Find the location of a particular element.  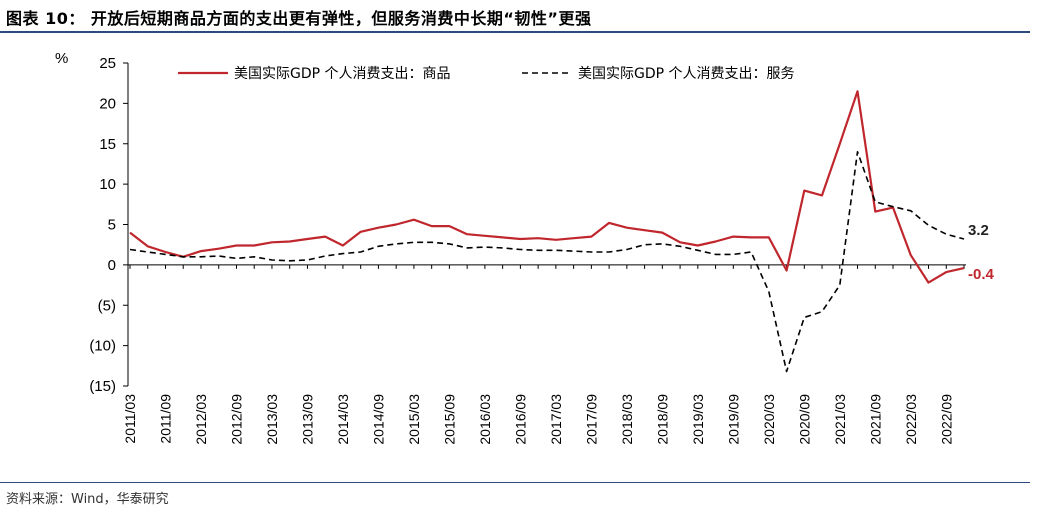

y-tick-label: 5 is located at coordinates (112, 225).